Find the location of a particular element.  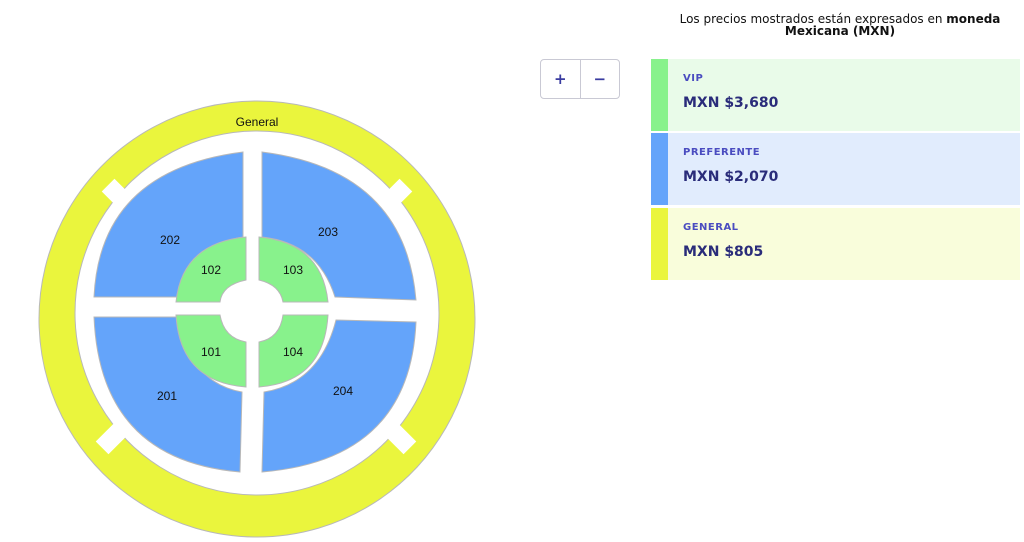

zone-price: MXN $3,680 is located at coordinates (731, 103).